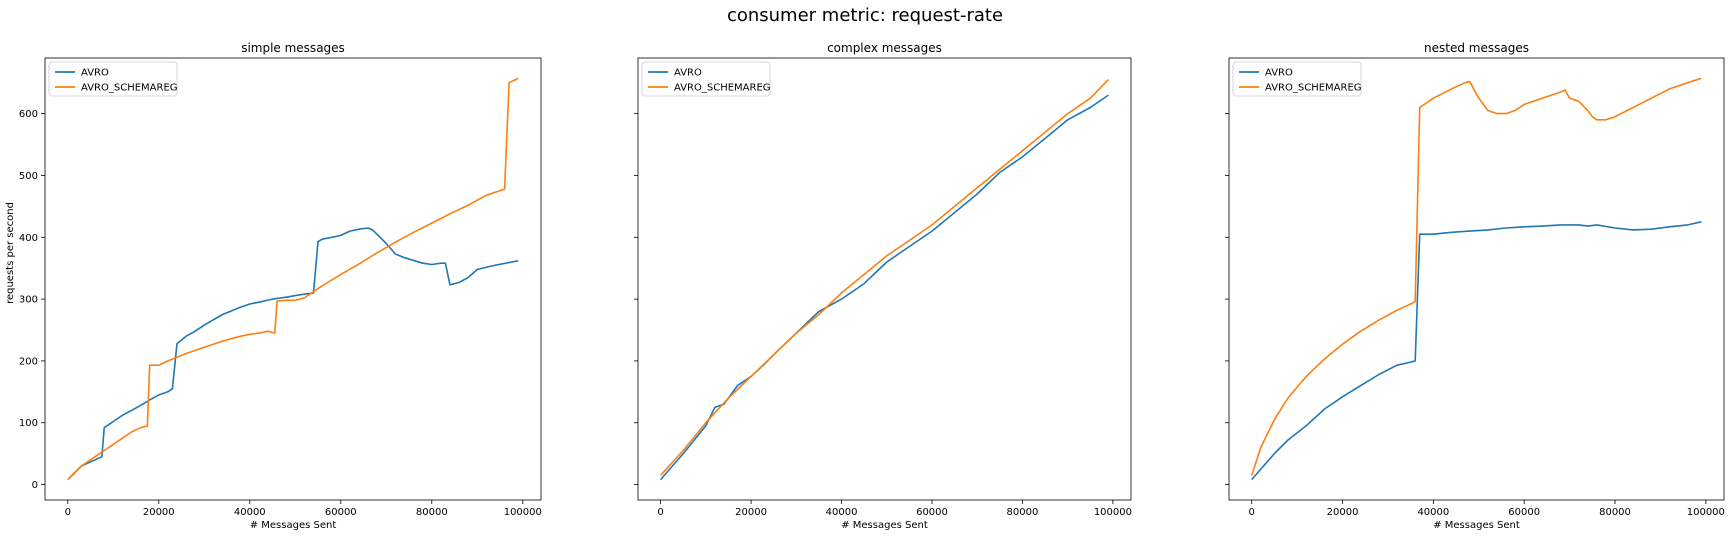 This screenshot has width=1731, height=537. Describe the element at coordinates (35, 485) in the screenshot. I see `y-tick-label: 0` at that location.